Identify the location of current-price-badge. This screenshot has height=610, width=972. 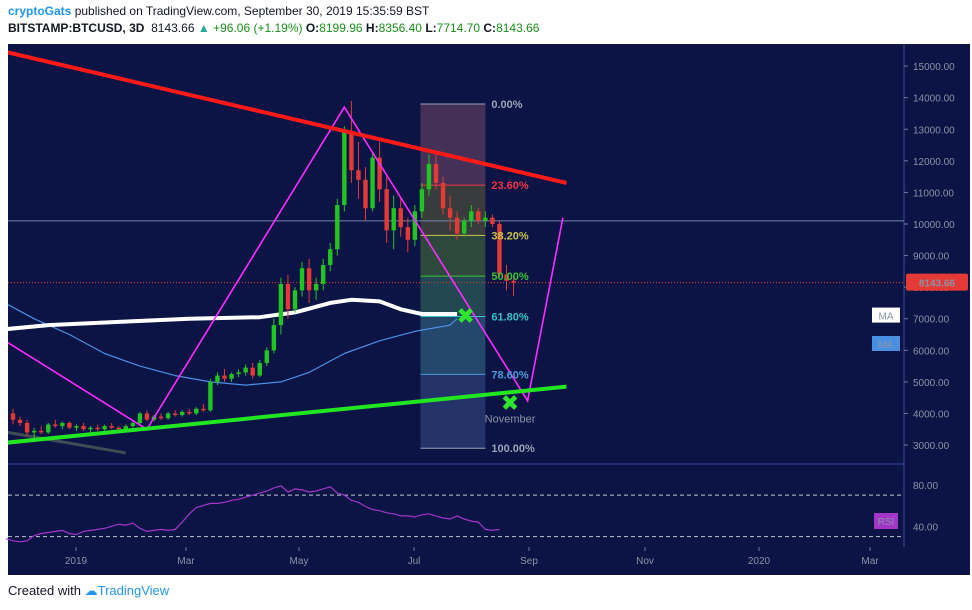
(937, 282).